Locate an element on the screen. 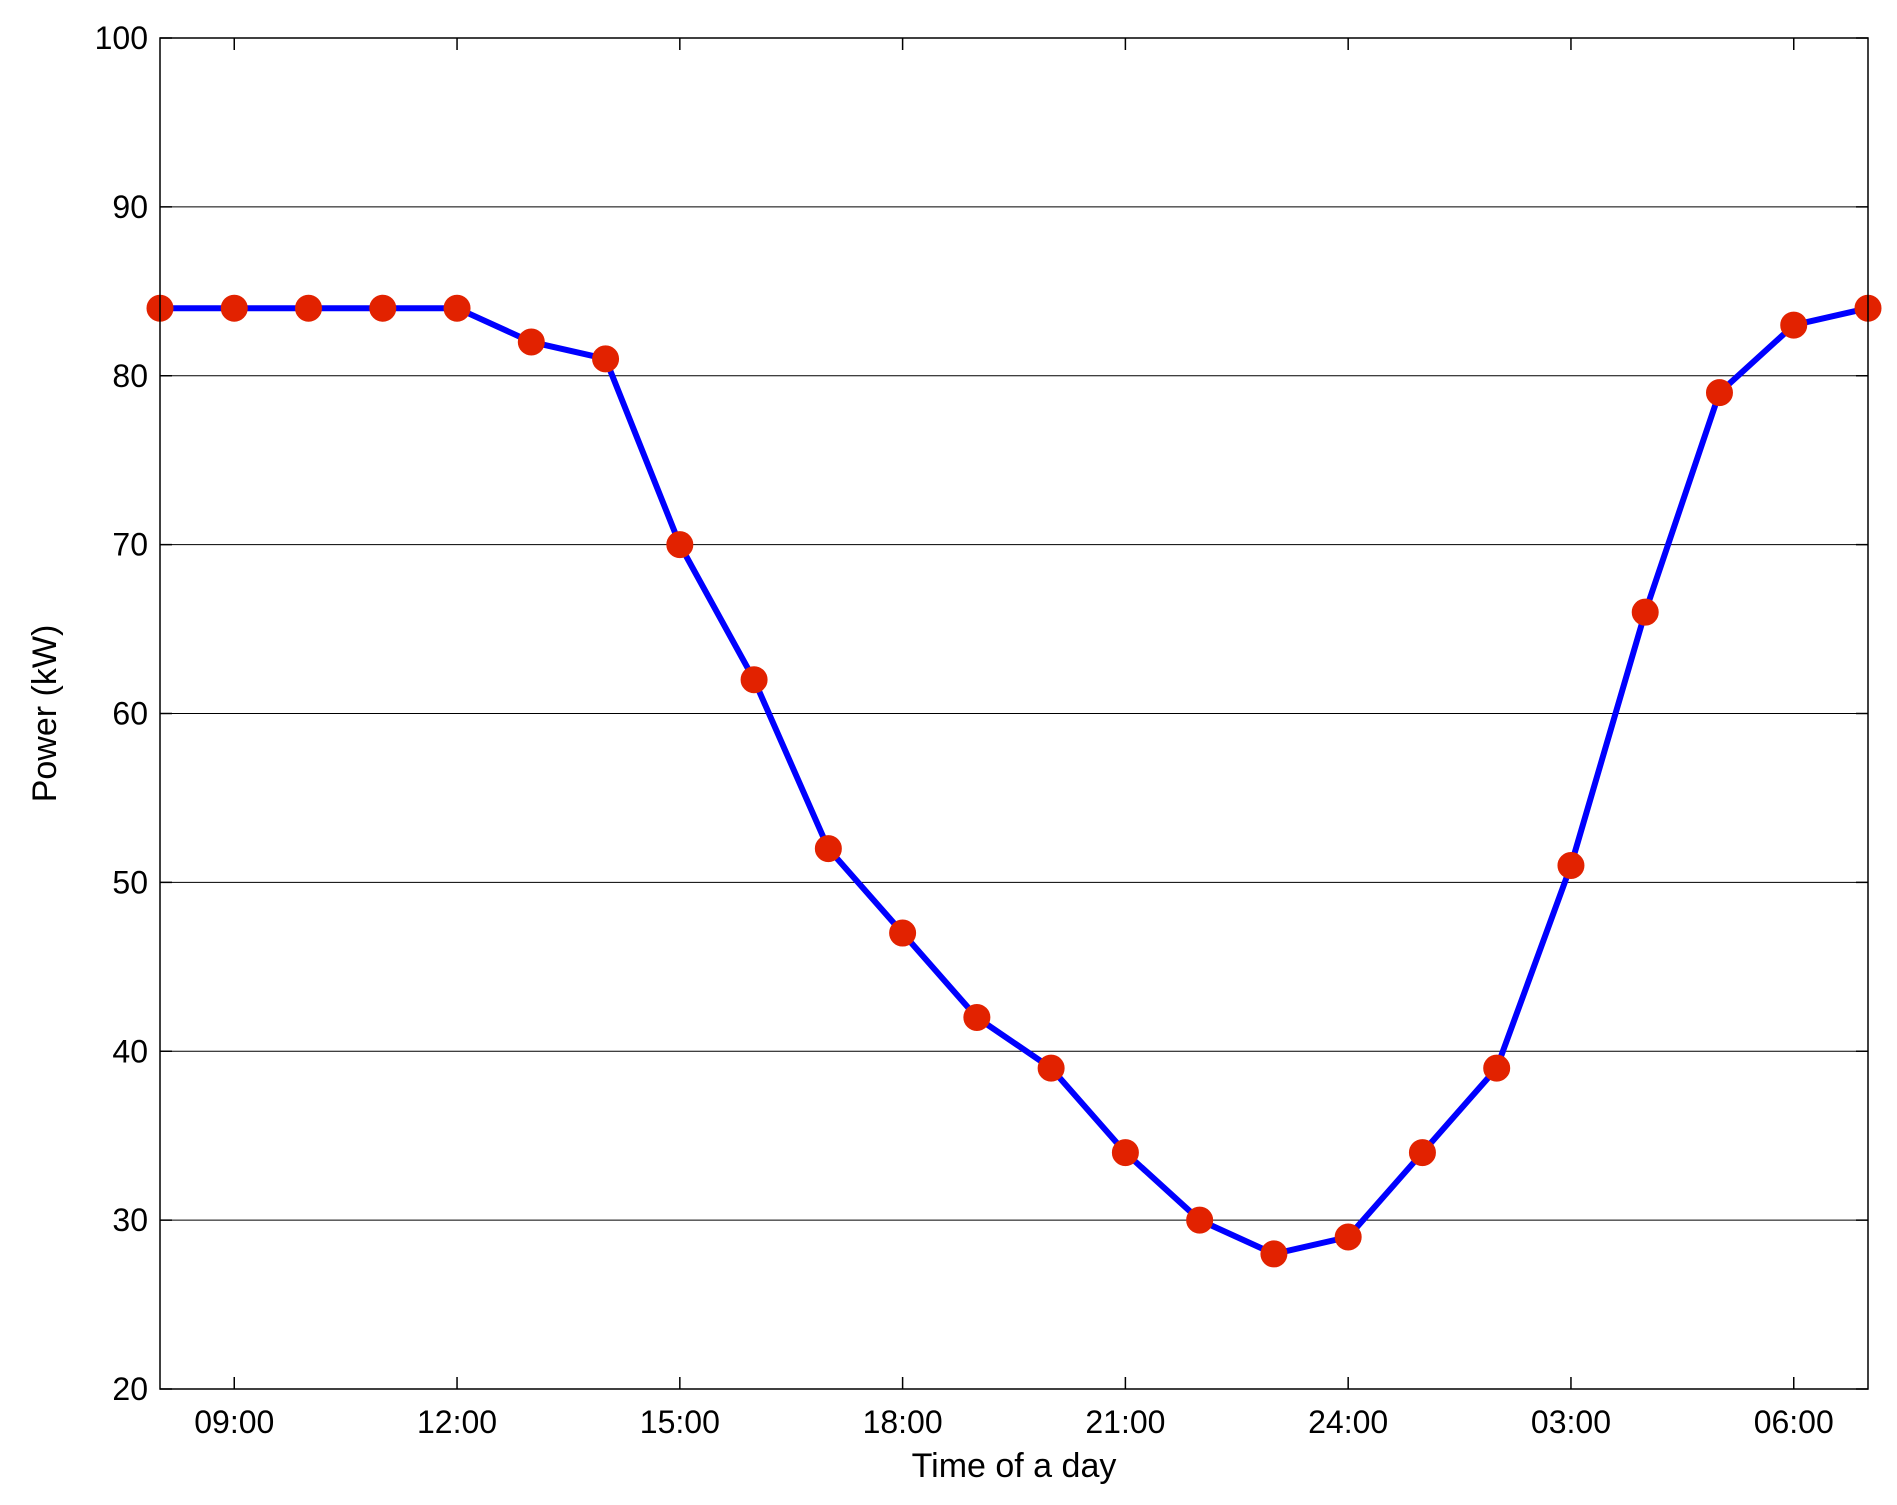 Image resolution: width=1897 pixels, height=1505 pixels. y-tick-label: 90 is located at coordinates (130, 207).